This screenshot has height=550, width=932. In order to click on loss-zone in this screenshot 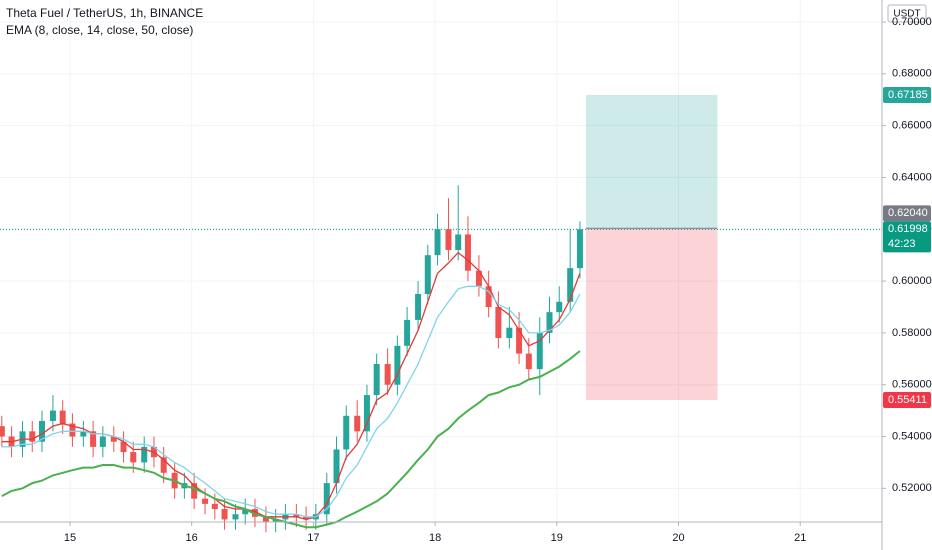, I will do `click(652, 314)`.